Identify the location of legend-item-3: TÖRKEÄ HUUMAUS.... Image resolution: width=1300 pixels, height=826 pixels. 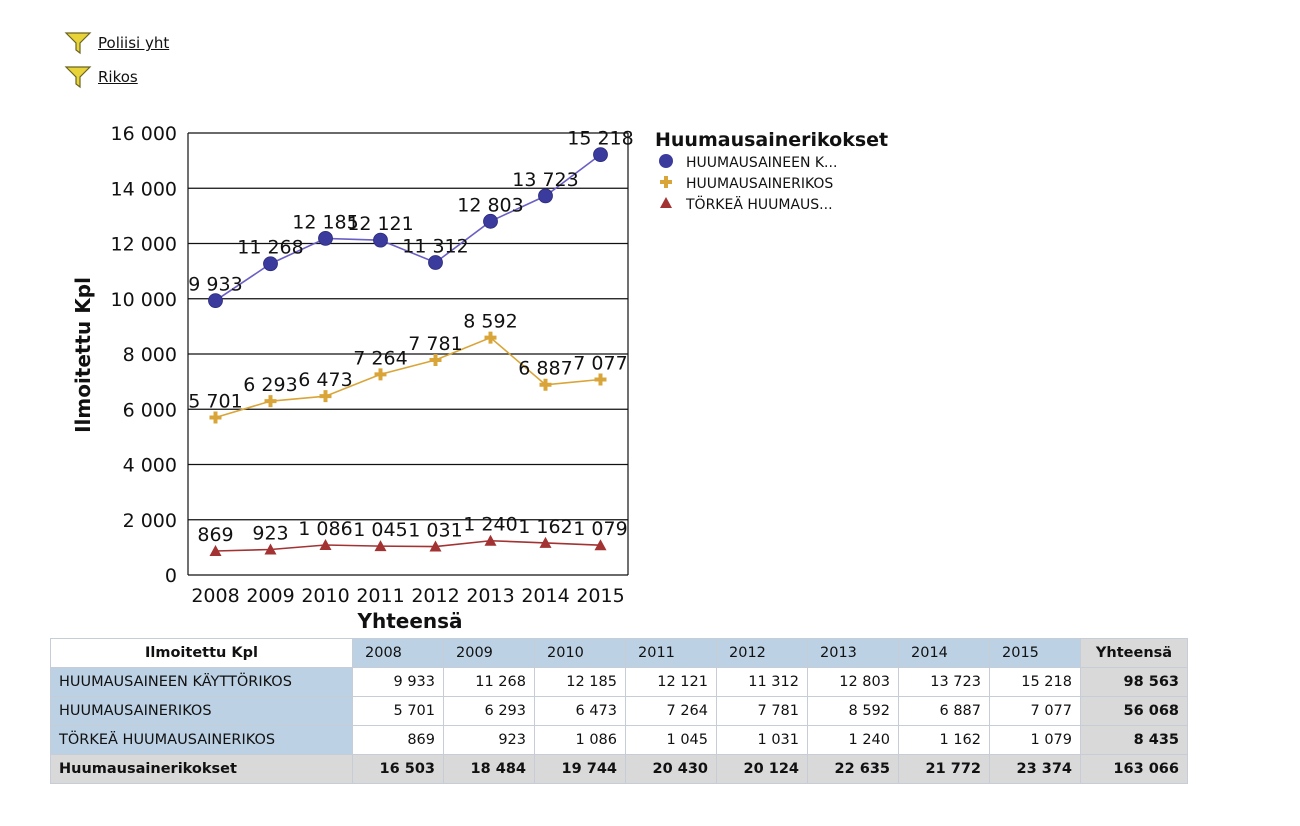
(746, 204).